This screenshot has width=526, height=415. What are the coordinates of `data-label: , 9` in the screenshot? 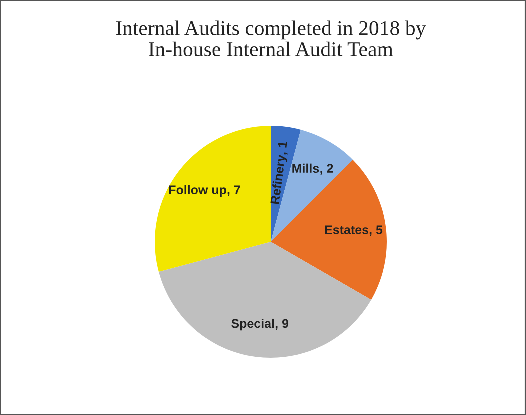 It's located at (282, 324).